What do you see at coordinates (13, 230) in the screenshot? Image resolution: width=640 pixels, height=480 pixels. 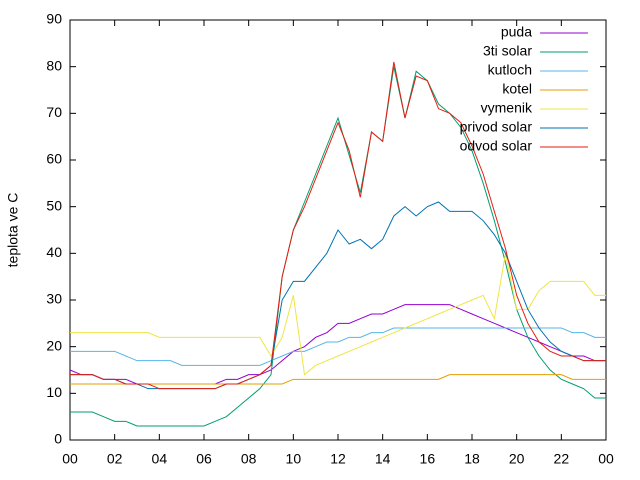 I see `y-axis-label: teplota ve C` at bounding box center [13, 230].